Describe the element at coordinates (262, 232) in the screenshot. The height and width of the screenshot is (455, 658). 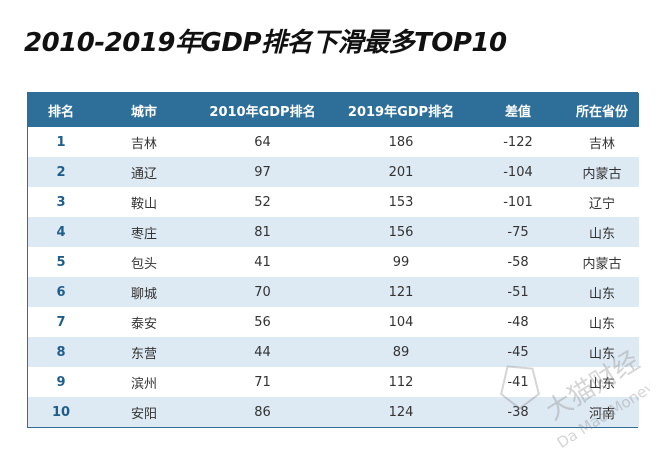
I see `cell-rank-2010: 81` at that location.